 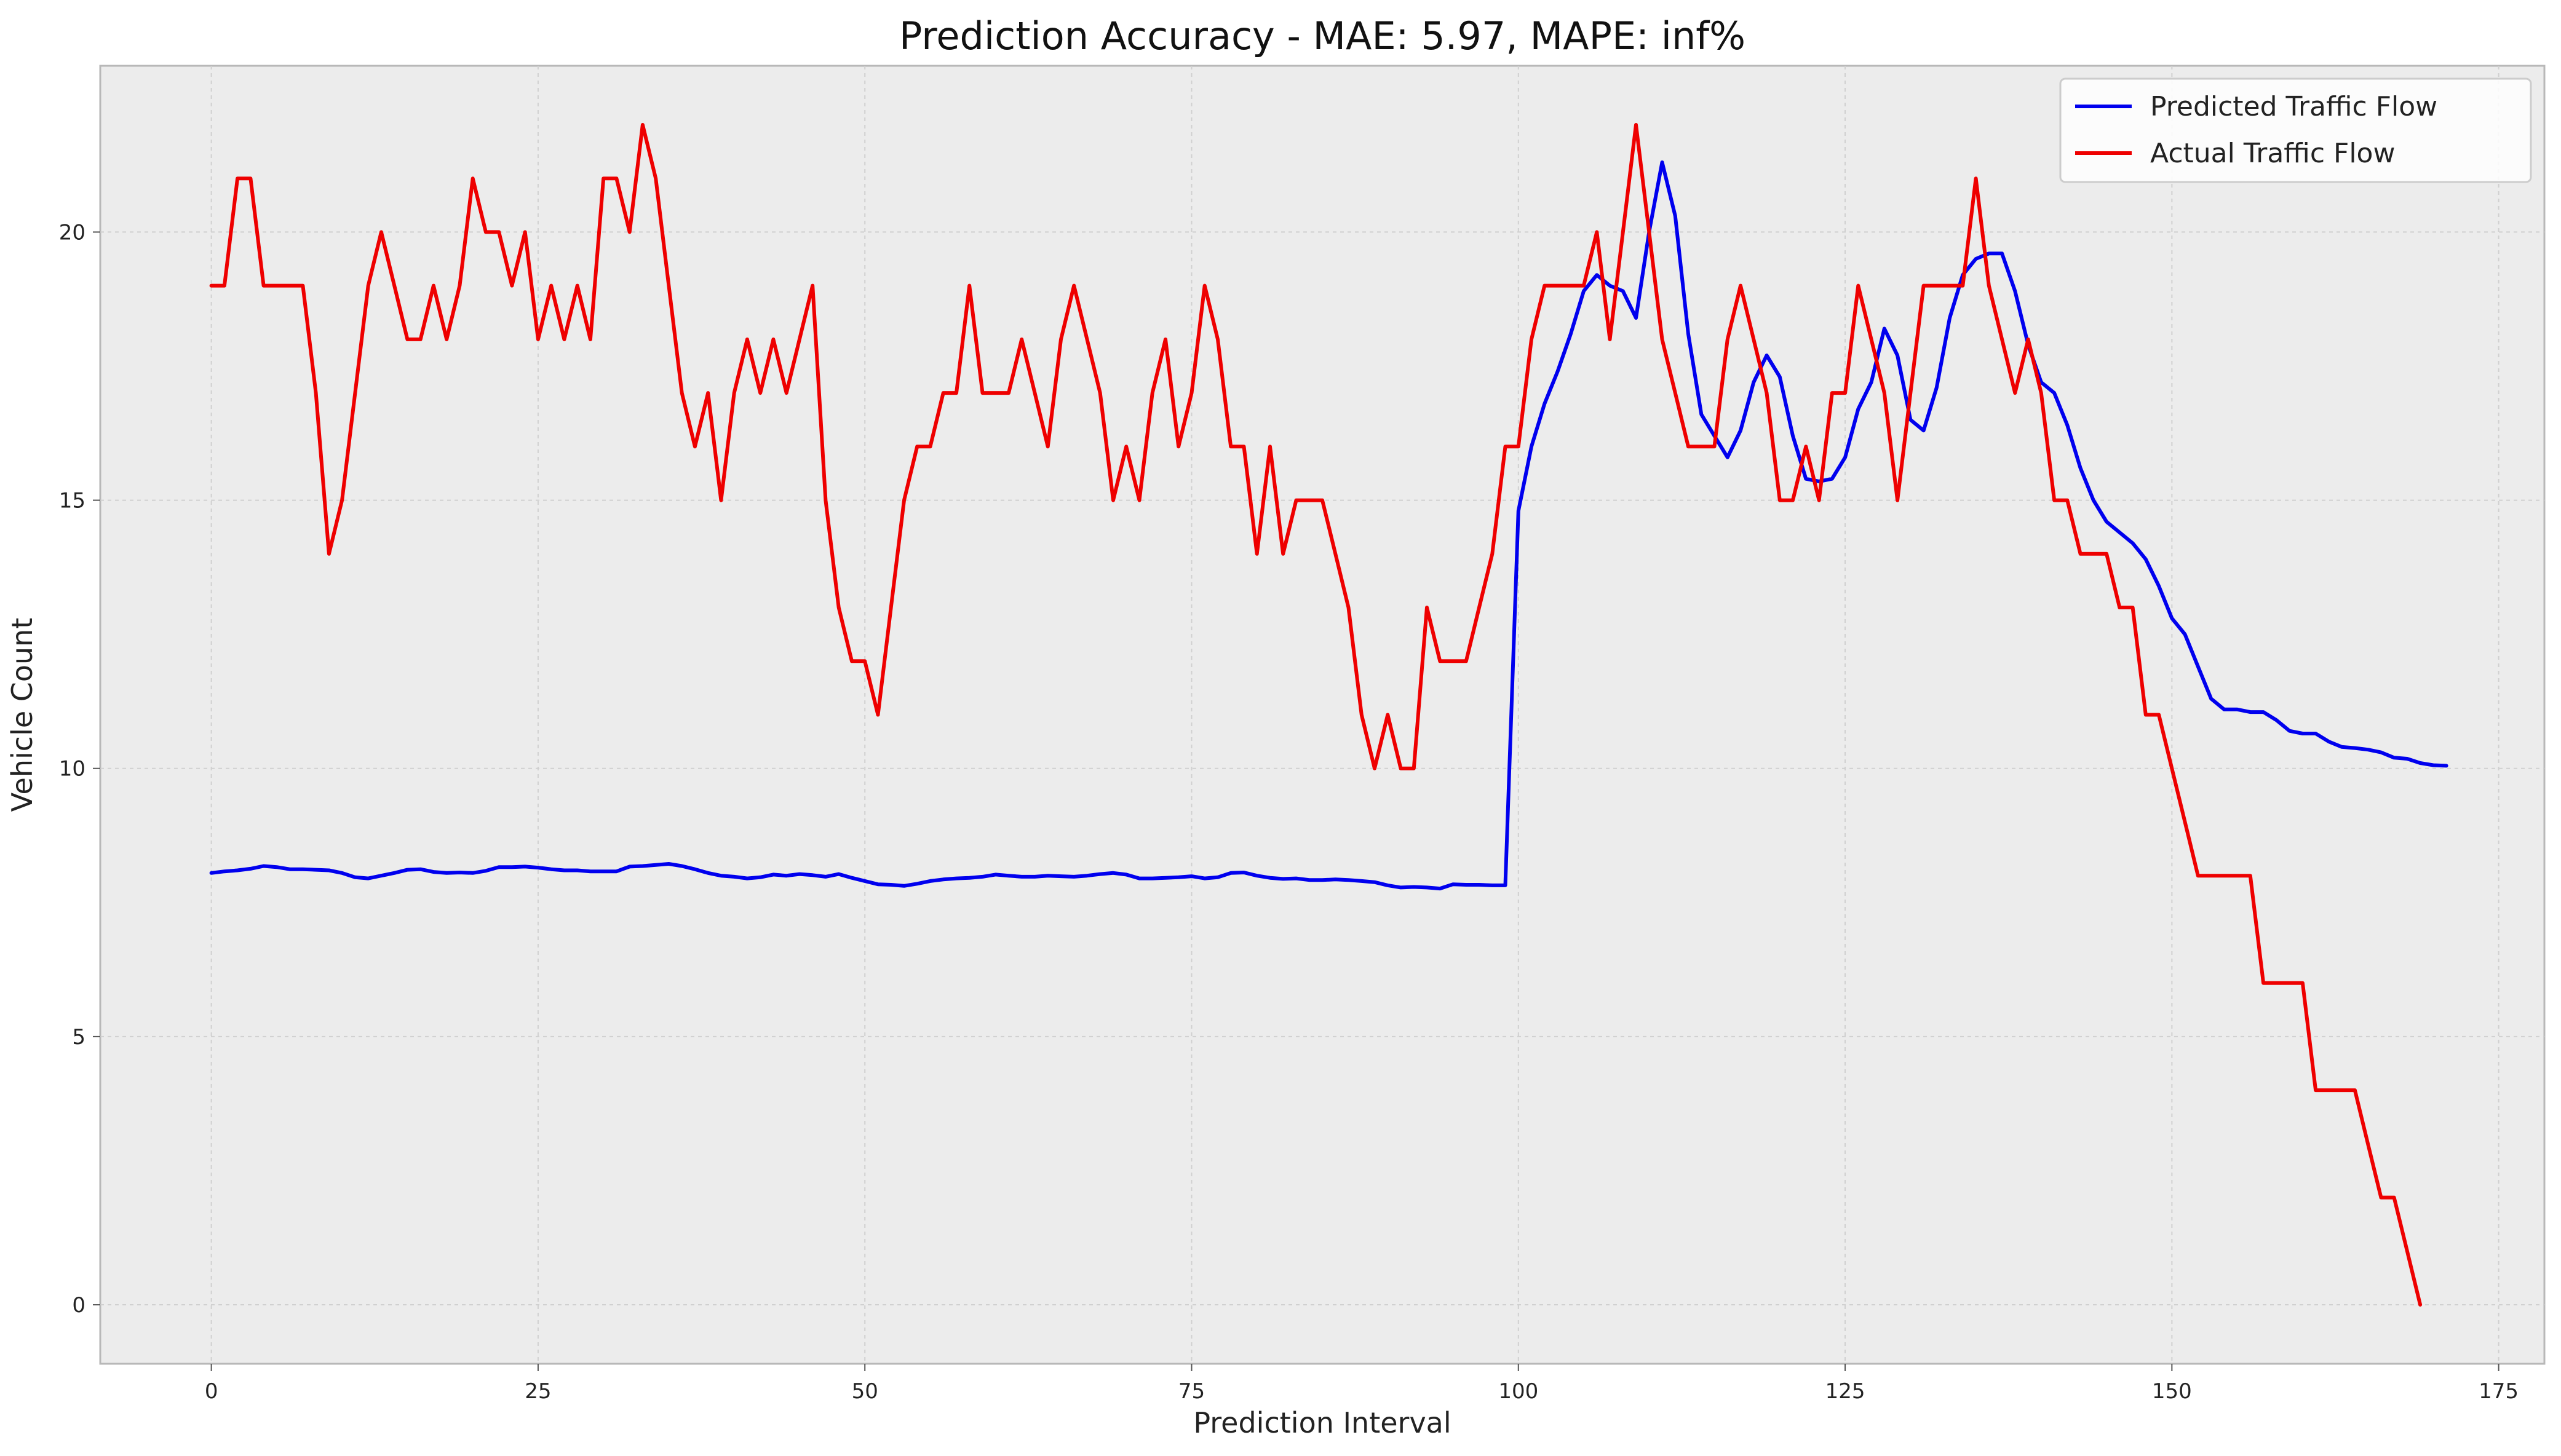 What do you see at coordinates (2273, 153) in the screenshot?
I see `legend-label-actual: Actual Traffic Flow` at bounding box center [2273, 153].